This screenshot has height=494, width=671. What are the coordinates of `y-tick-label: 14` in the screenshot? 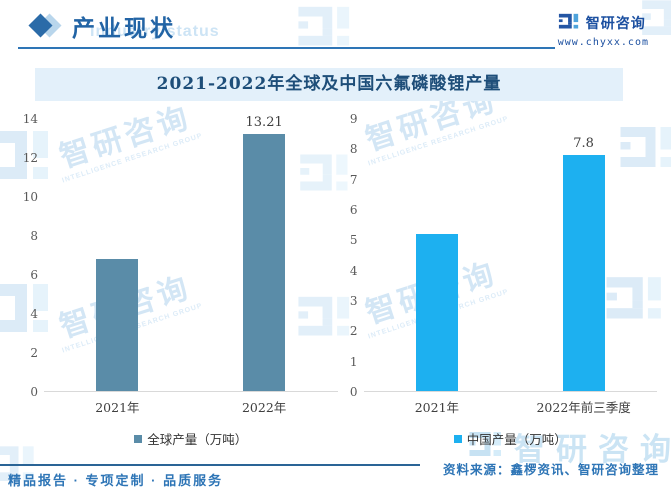 It's located at (30, 119).